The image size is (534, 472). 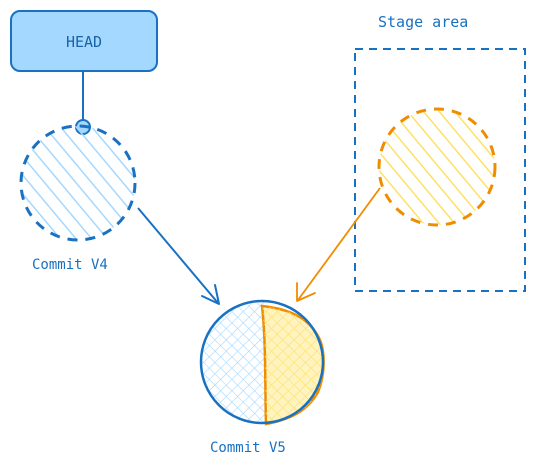 What do you see at coordinates (70, 265) in the screenshot?
I see `commit-v4-label: Commit V4` at bounding box center [70, 265].